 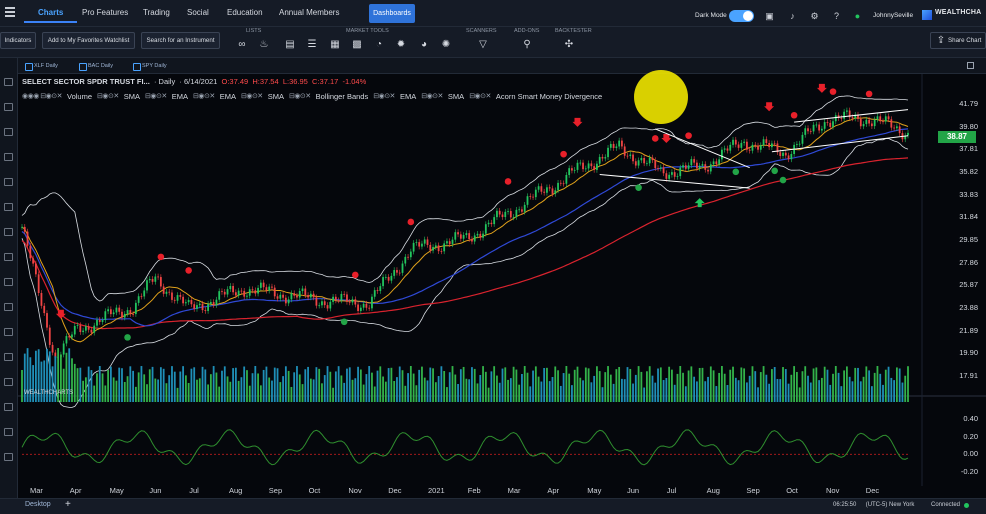 I want to click on nav-tab-charts: Charts, so click(x=50, y=15).